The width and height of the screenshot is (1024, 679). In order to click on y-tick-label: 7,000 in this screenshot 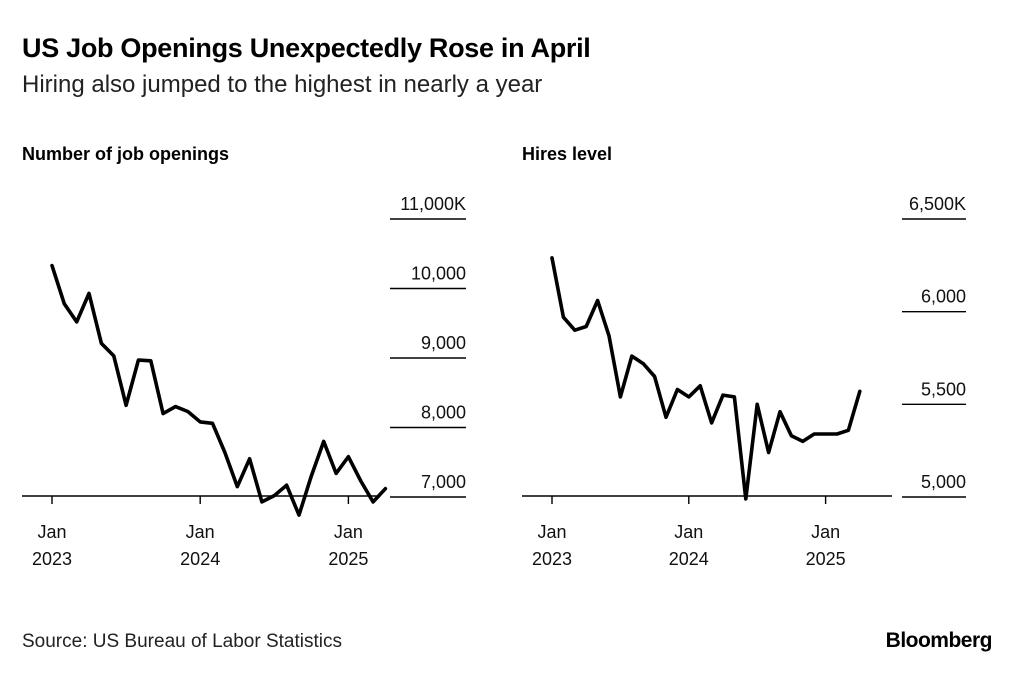, I will do `click(443, 482)`.